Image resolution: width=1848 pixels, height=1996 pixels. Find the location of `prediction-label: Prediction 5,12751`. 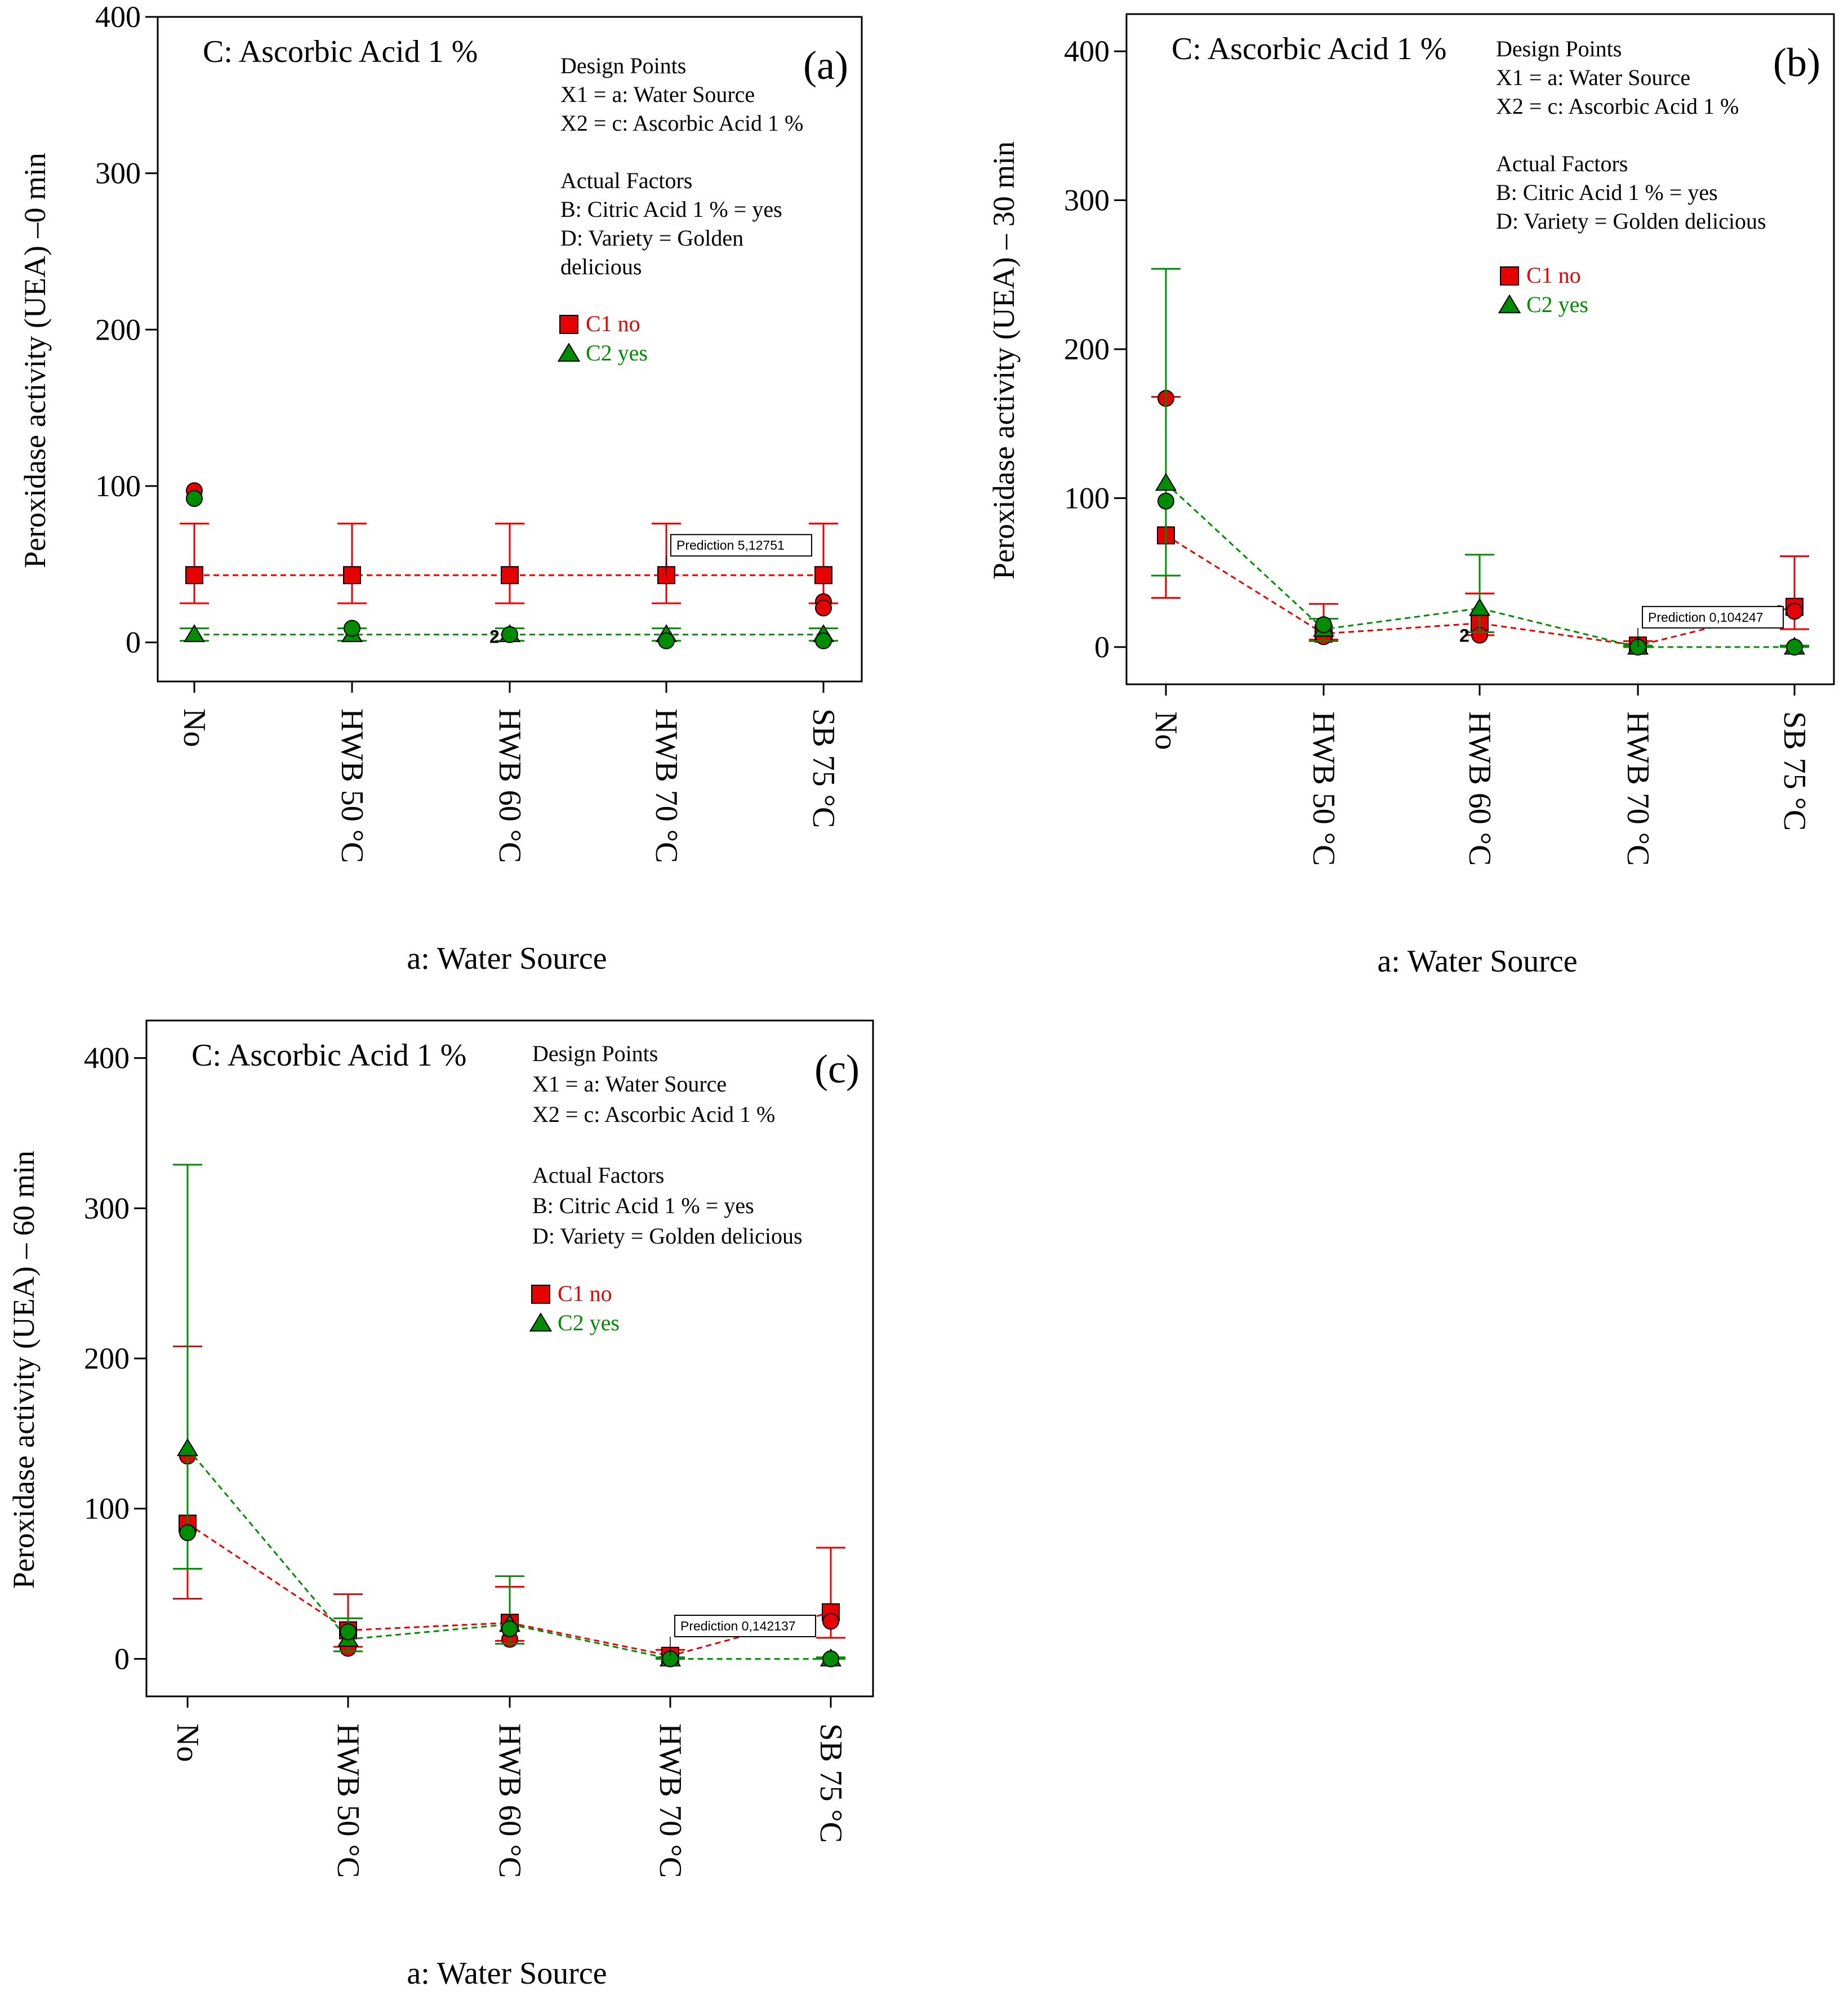

prediction-label: Prediction 5,12751 is located at coordinates (730, 545).